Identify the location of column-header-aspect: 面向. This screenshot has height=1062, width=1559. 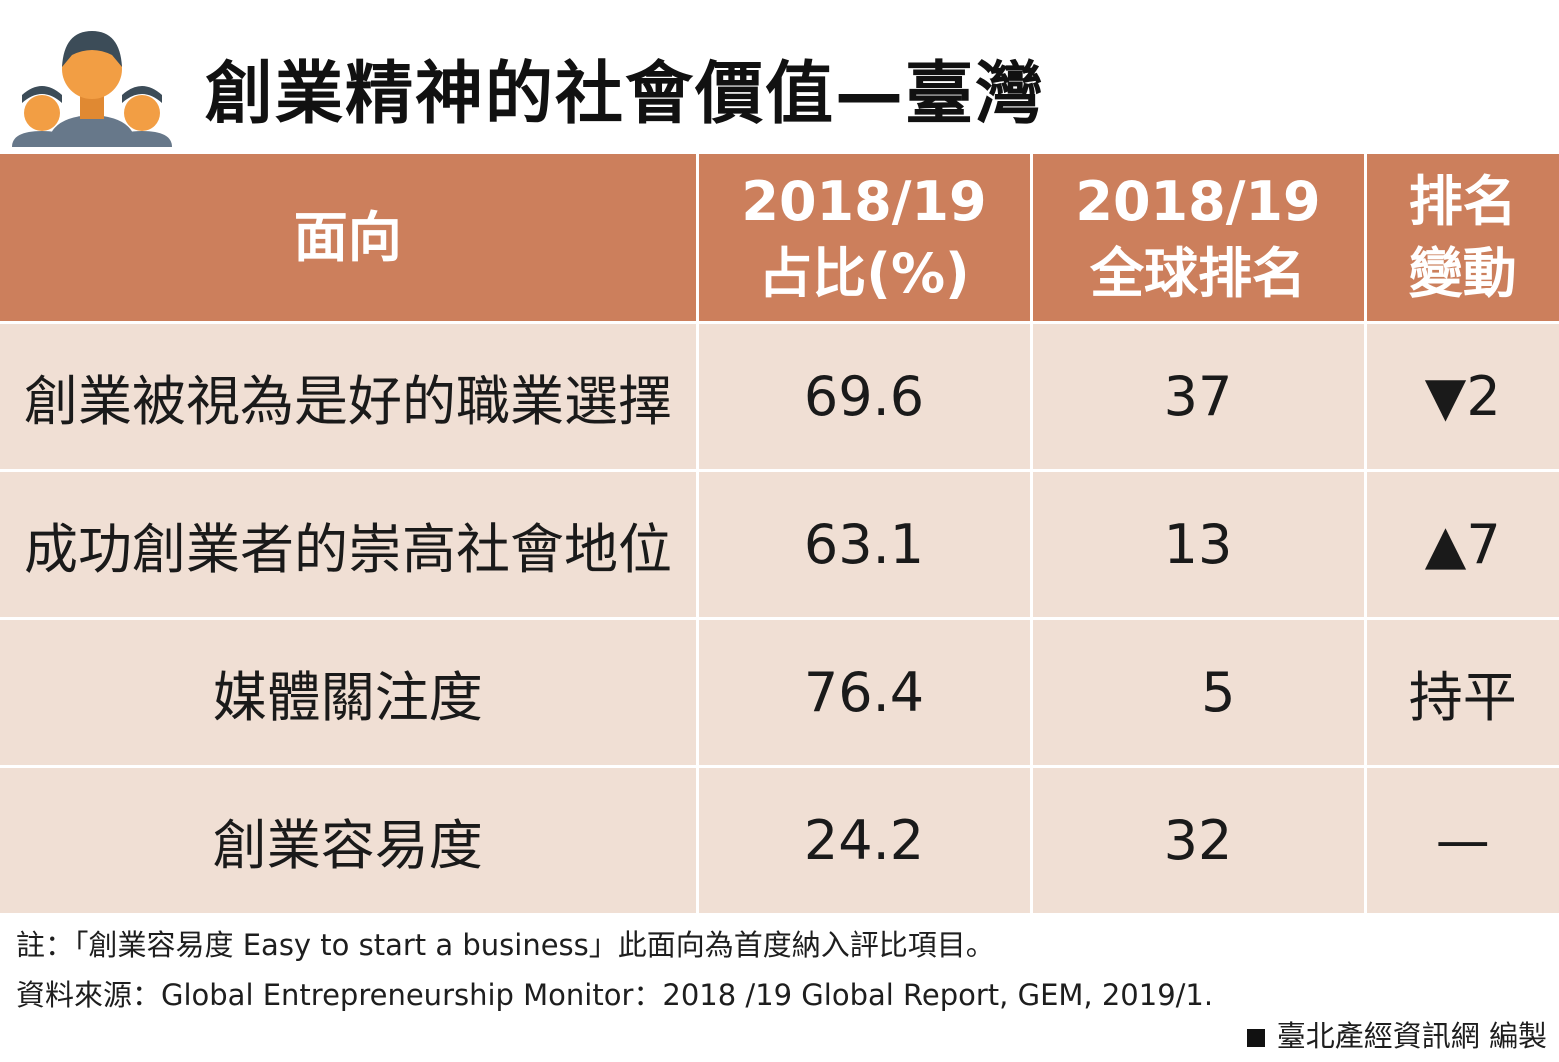
(349, 239).